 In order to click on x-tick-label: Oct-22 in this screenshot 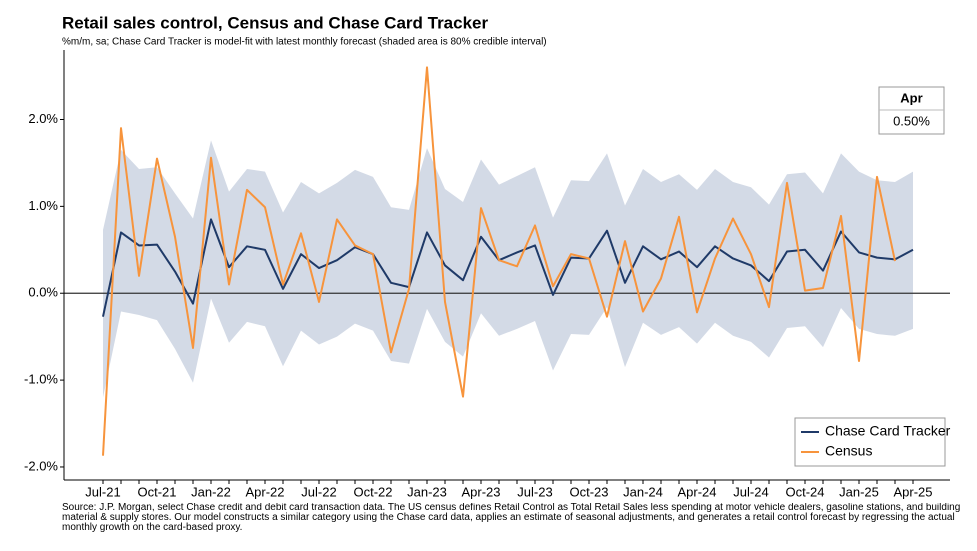, I will do `click(372, 491)`.